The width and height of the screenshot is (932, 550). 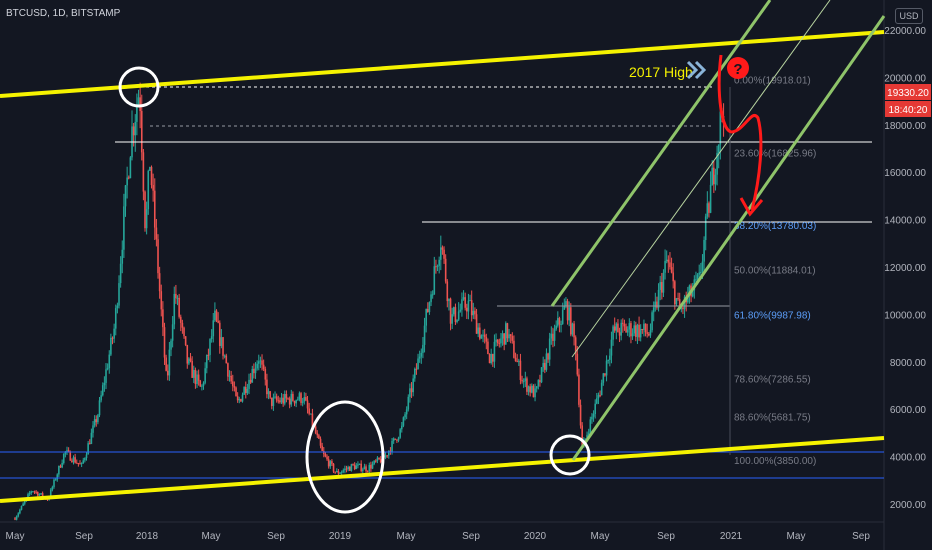 What do you see at coordinates (908, 505) in the screenshot?
I see `y-axis-tick: 2000.00` at bounding box center [908, 505].